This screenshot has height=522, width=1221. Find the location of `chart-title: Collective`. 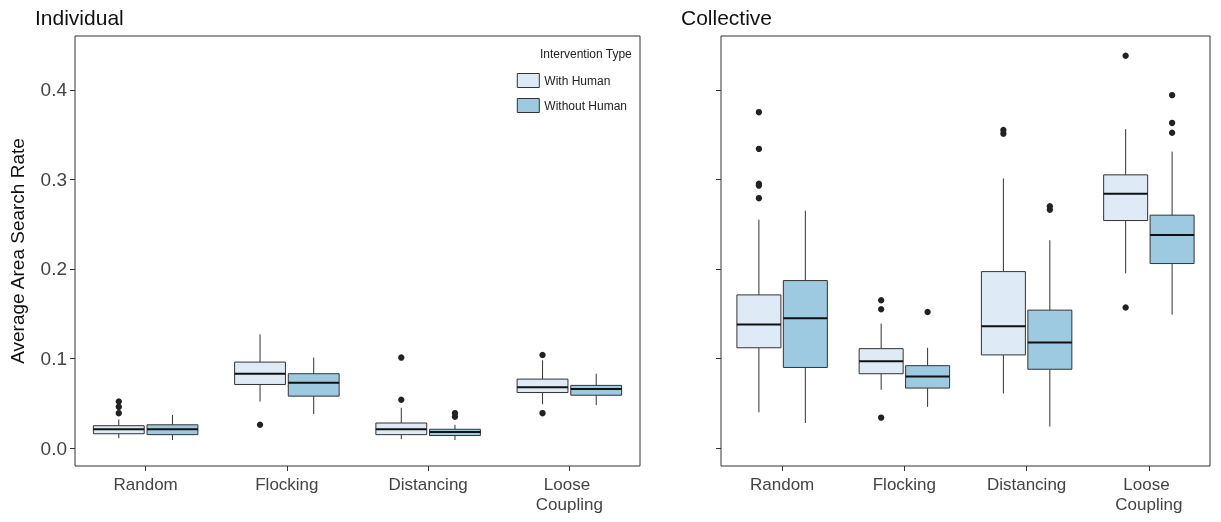

chart-title: Collective is located at coordinates (727, 17).